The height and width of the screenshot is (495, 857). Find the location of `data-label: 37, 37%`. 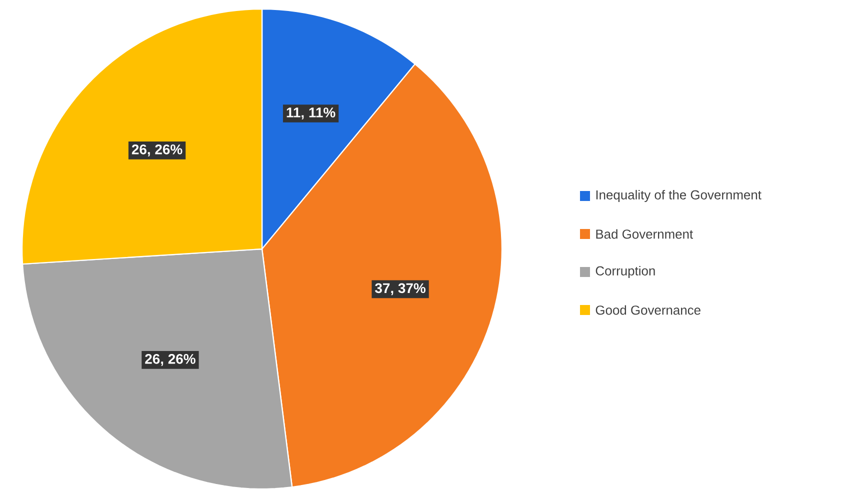

data-label: 37, 37% is located at coordinates (400, 289).